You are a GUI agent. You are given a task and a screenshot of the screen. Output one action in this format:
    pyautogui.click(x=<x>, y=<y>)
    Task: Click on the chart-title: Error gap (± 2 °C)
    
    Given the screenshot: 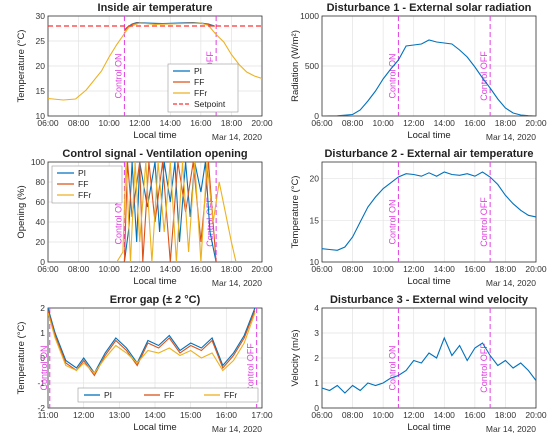 What is the action you would take?
    pyautogui.click(x=155, y=300)
    